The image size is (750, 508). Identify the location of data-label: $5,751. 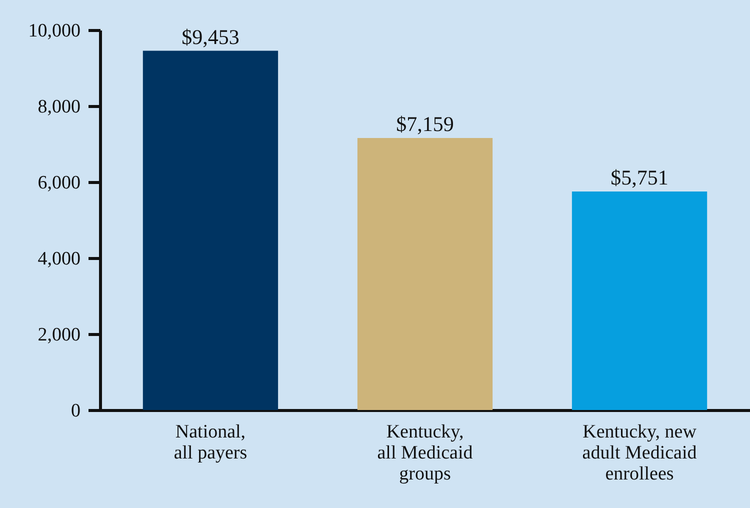
(639, 177).